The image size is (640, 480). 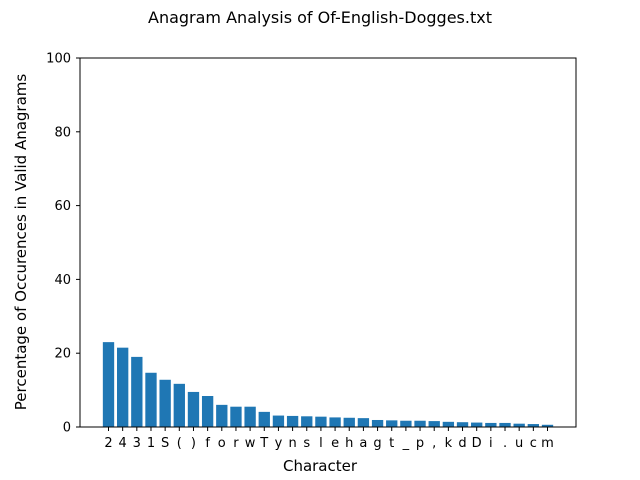 I want to click on x-tick-label-24: k, so click(x=449, y=443).